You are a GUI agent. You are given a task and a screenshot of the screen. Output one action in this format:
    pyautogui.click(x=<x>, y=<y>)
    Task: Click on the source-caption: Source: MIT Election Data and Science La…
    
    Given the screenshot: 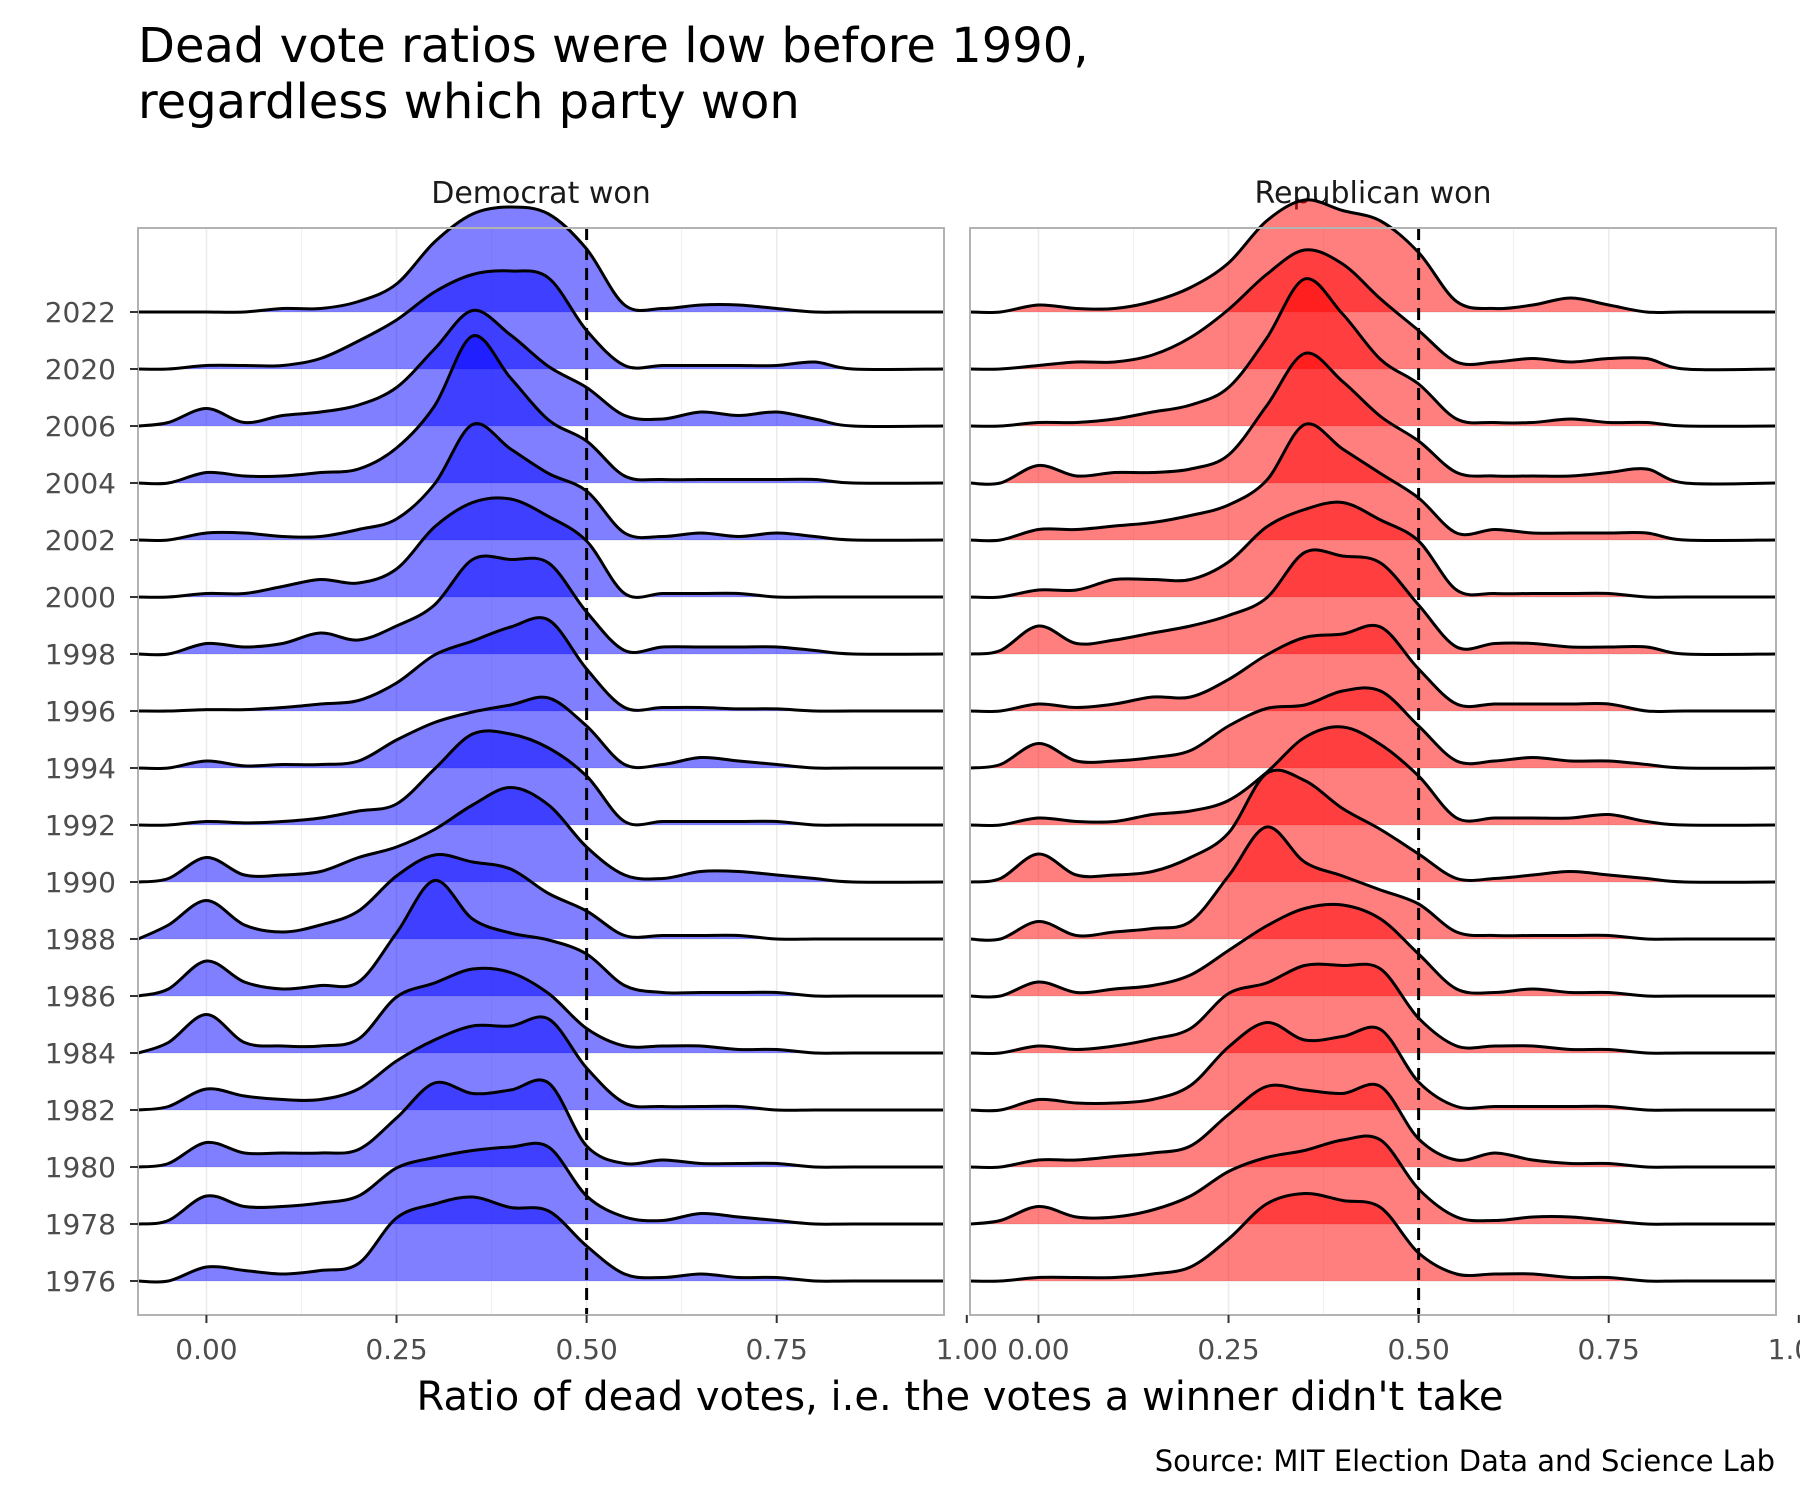 What is the action you would take?
    pyautogui.click(x=1465, y=1461)
    